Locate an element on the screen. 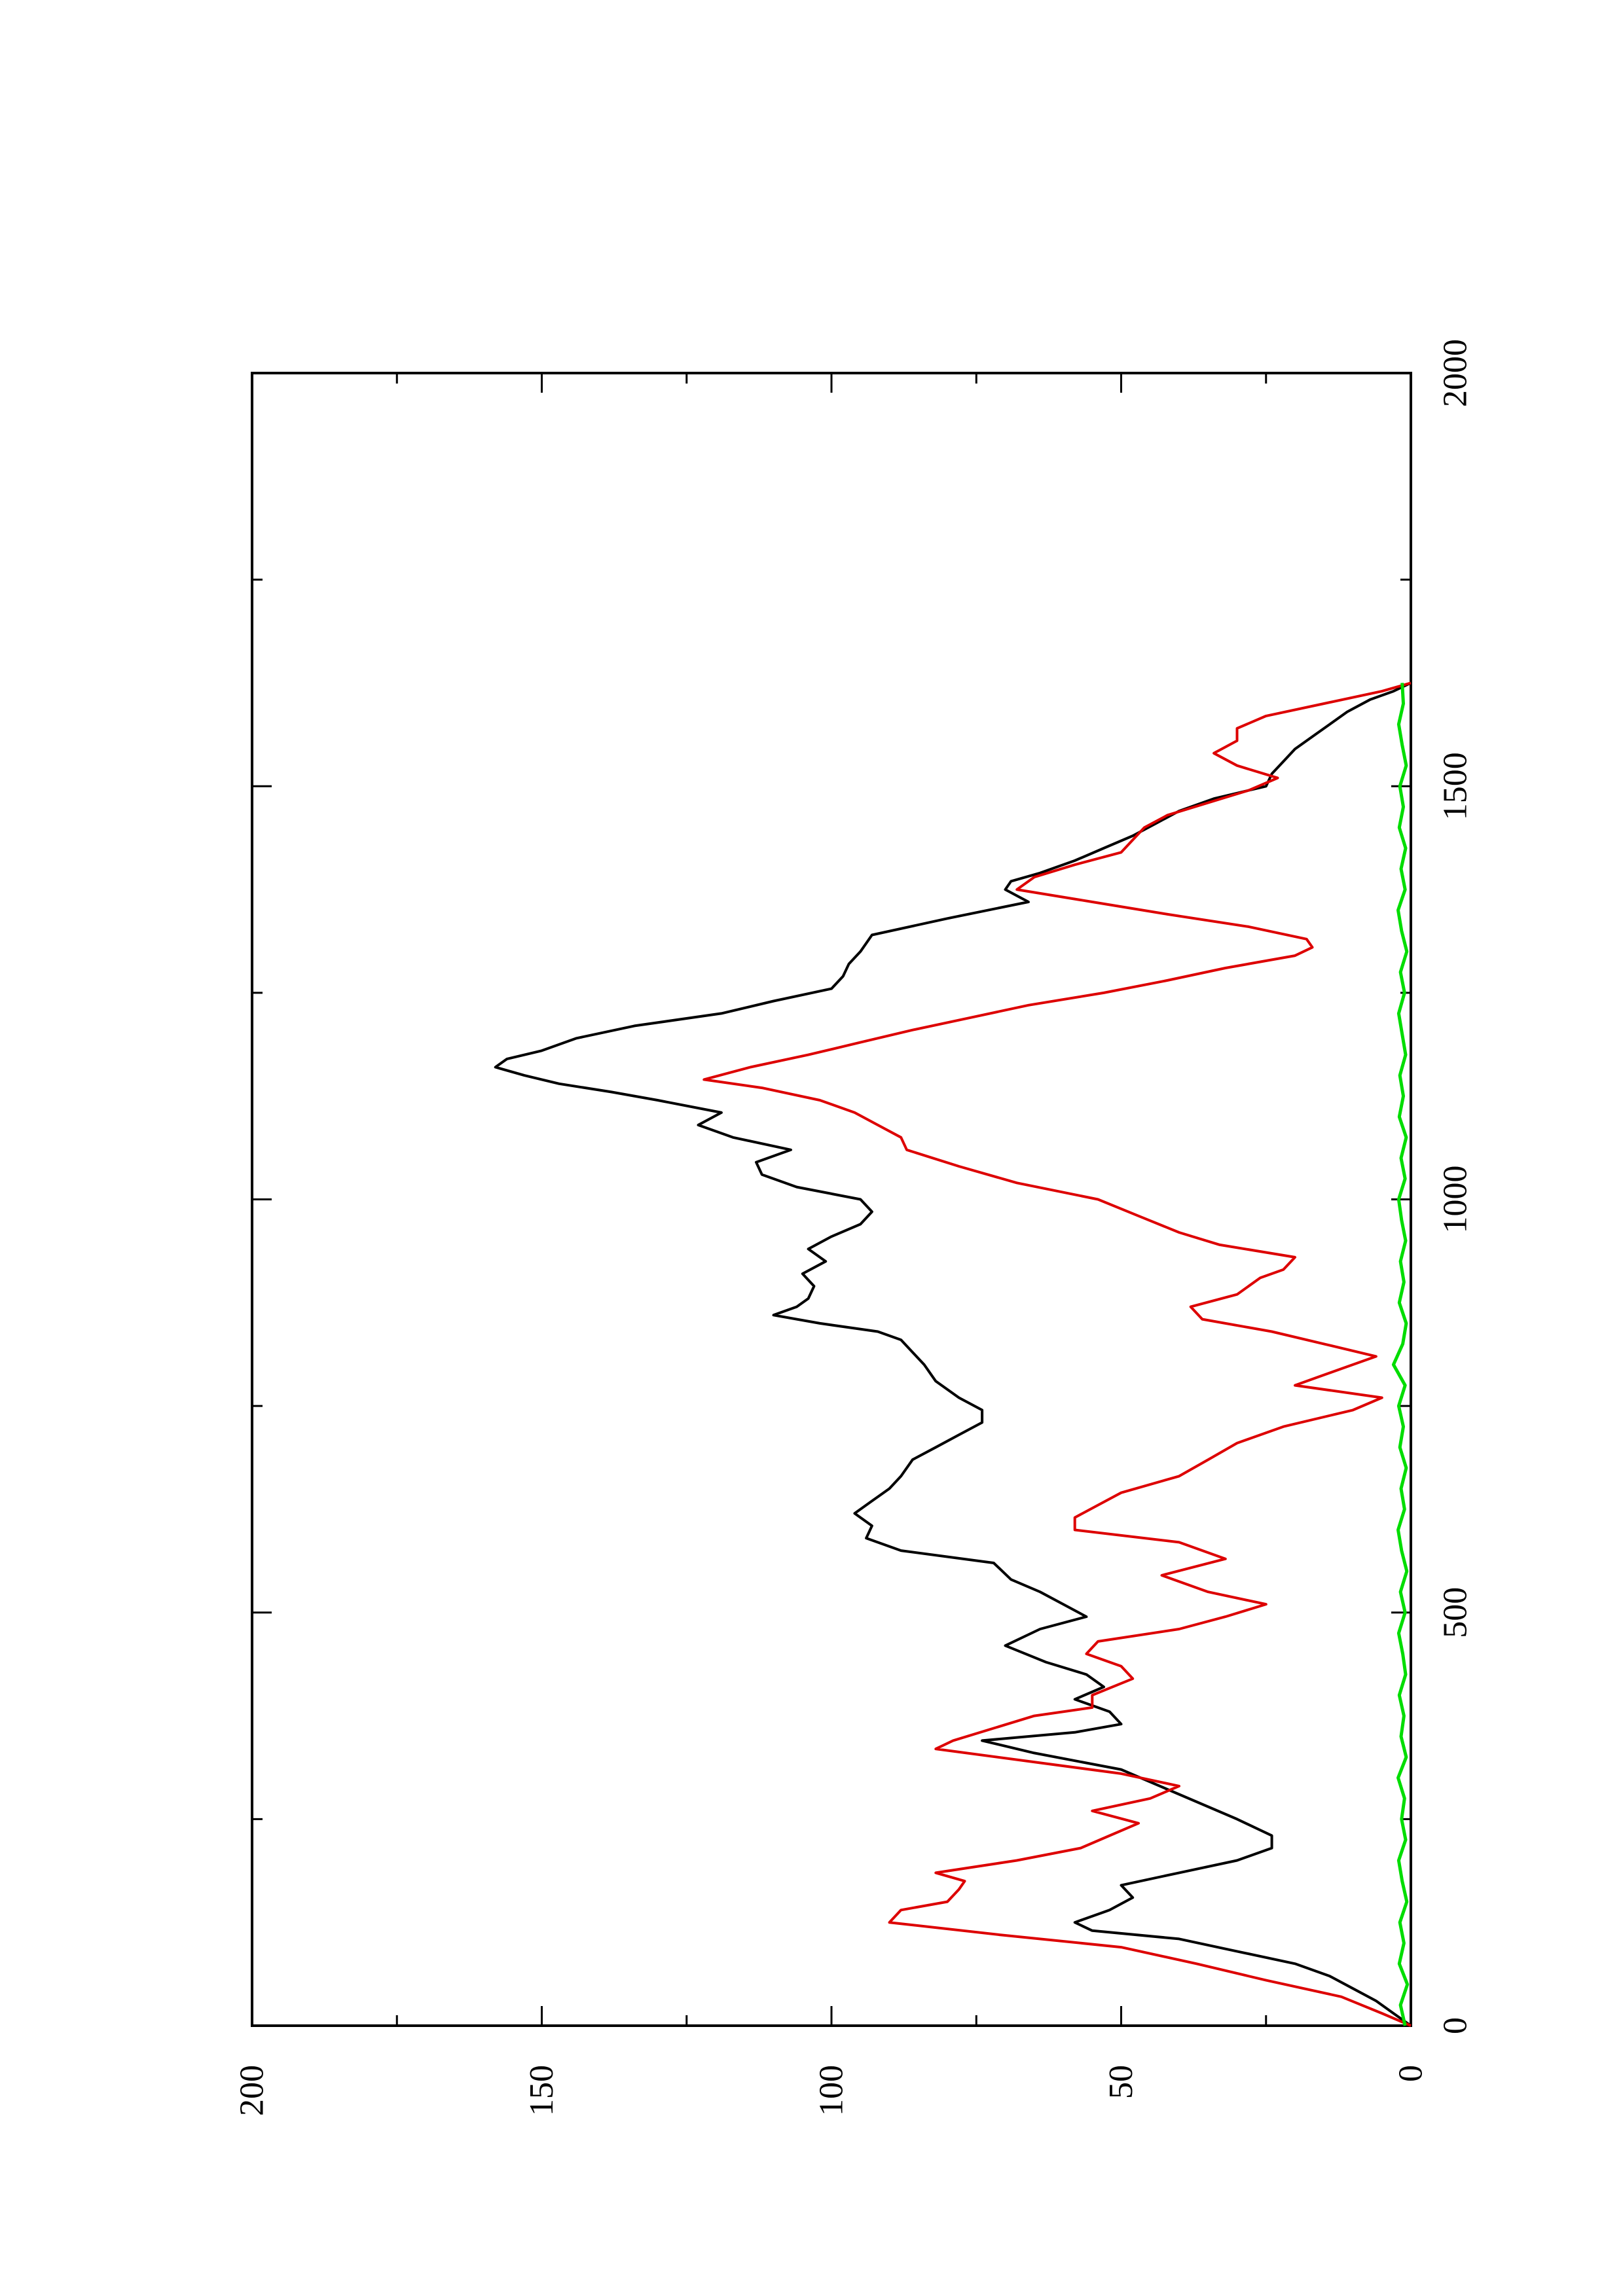  y-tick-label: 100 is located at coordinates (831, 2090).